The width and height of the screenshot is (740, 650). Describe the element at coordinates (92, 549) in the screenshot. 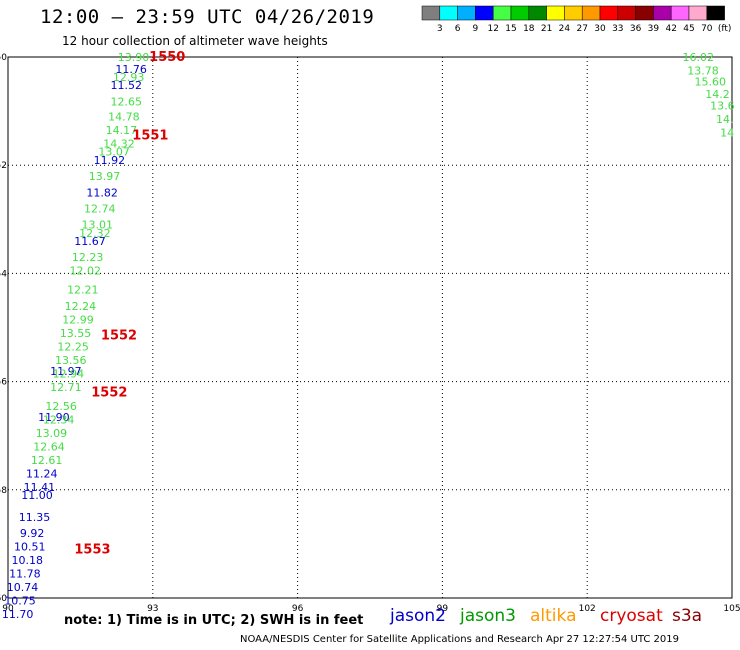

I see `data-label-cryosat: 1553` at that location.